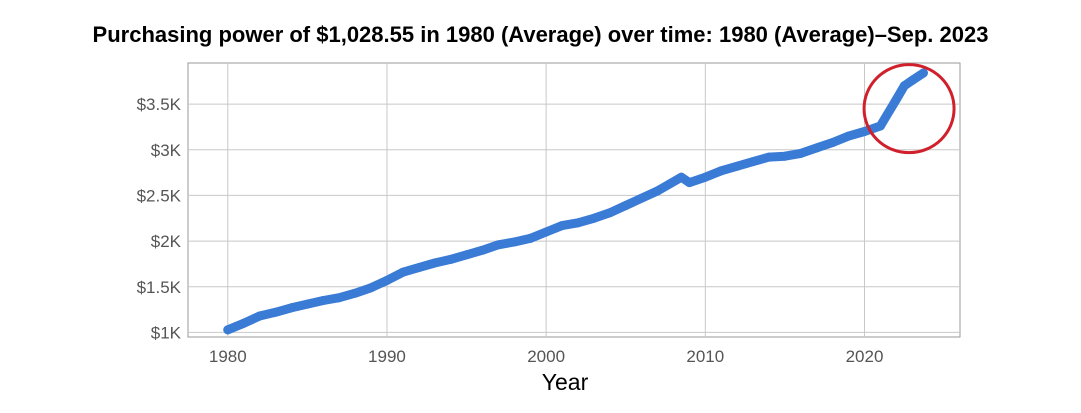 The image size is (1081, 413). What do you see at coordinates (159, 104) in the screenshot?
I see `y-tick-label: $3.5K` at bounding box center [159, 104].